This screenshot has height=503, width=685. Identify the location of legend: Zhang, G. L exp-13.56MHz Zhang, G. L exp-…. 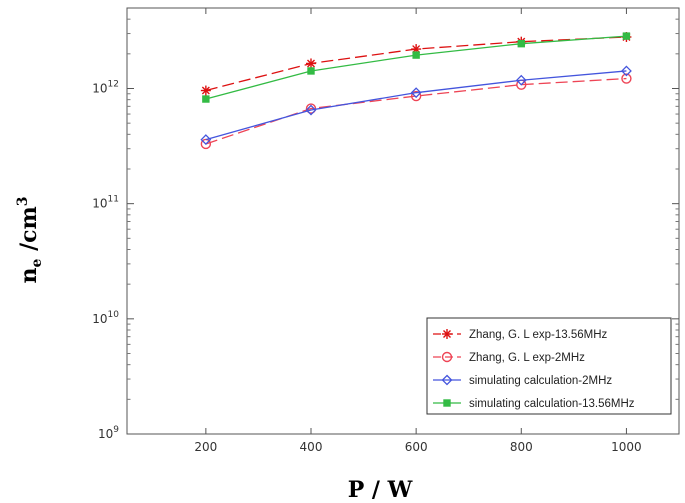
(549, 366).